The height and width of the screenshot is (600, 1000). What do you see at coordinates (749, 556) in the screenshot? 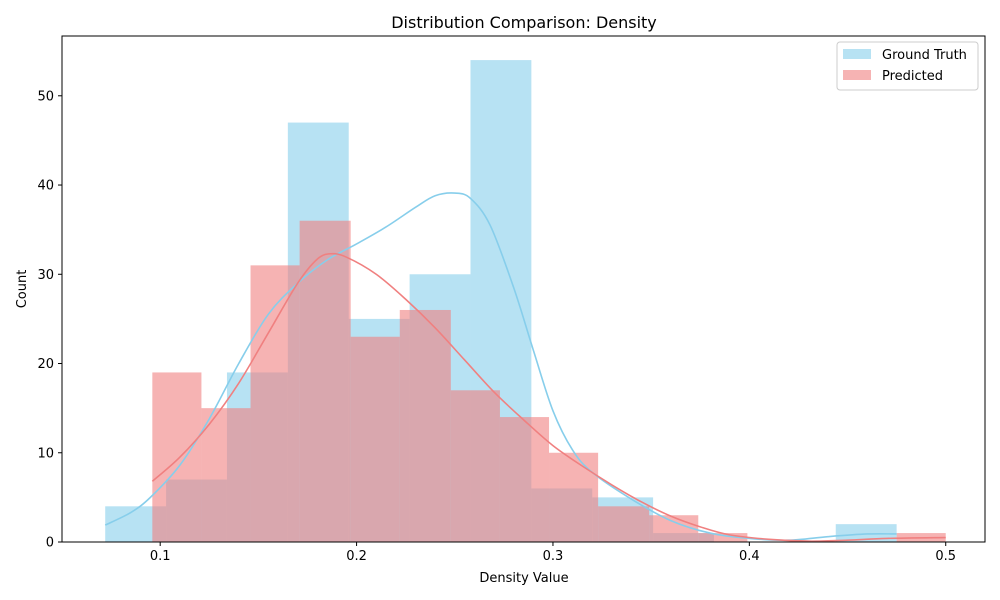
I see `x-tick-label: 0.4` at bounding box center [749, 556].